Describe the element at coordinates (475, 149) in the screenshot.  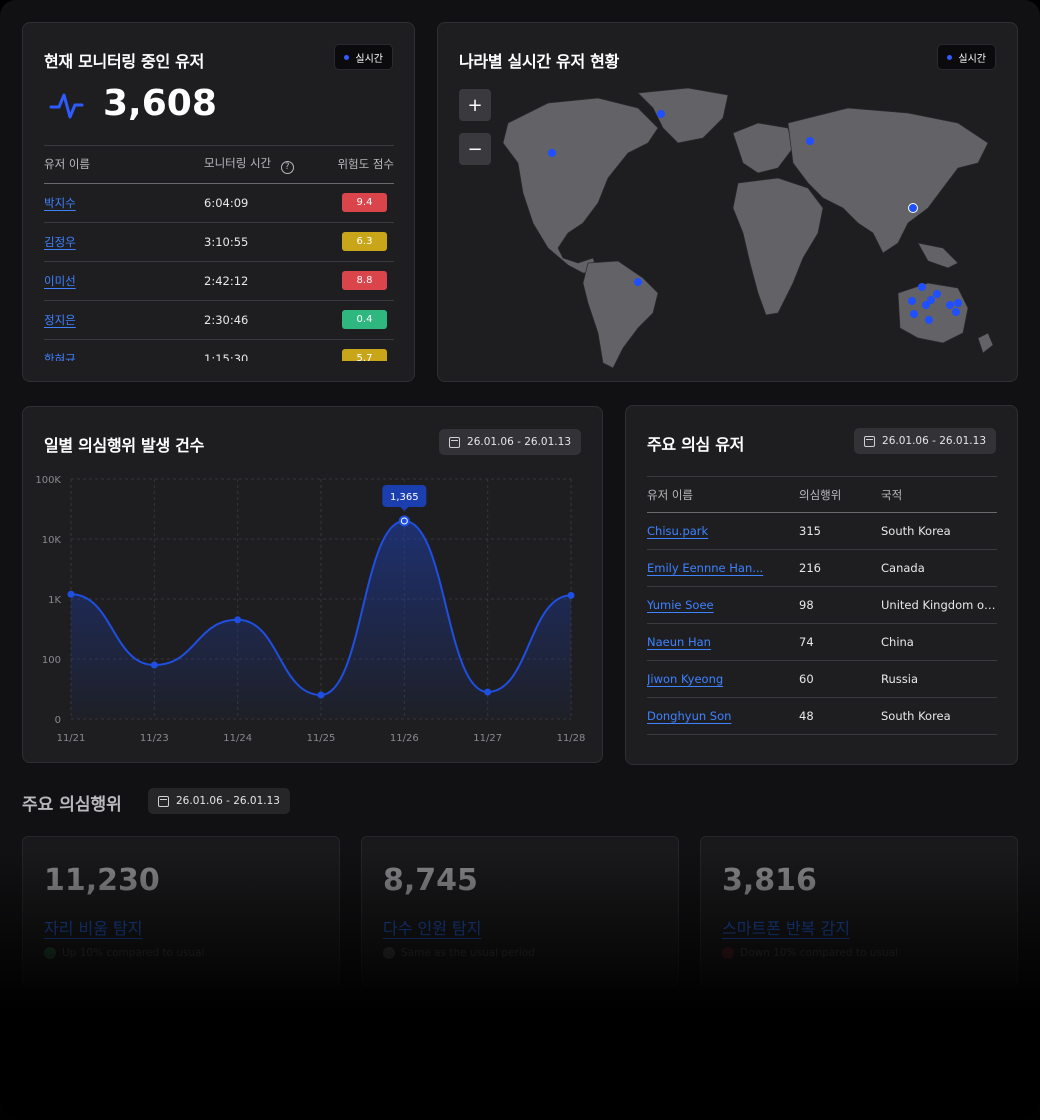
I see `zoom-out-button: −` at that location.